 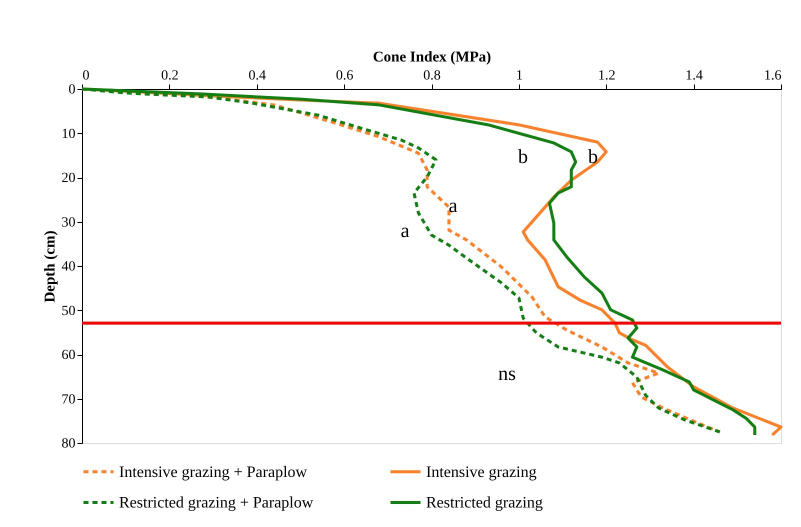 What do you see at coordinates (69, 311) in the screenshot?
I see `y-tick-label: 50` at bounding box center [69, 311].